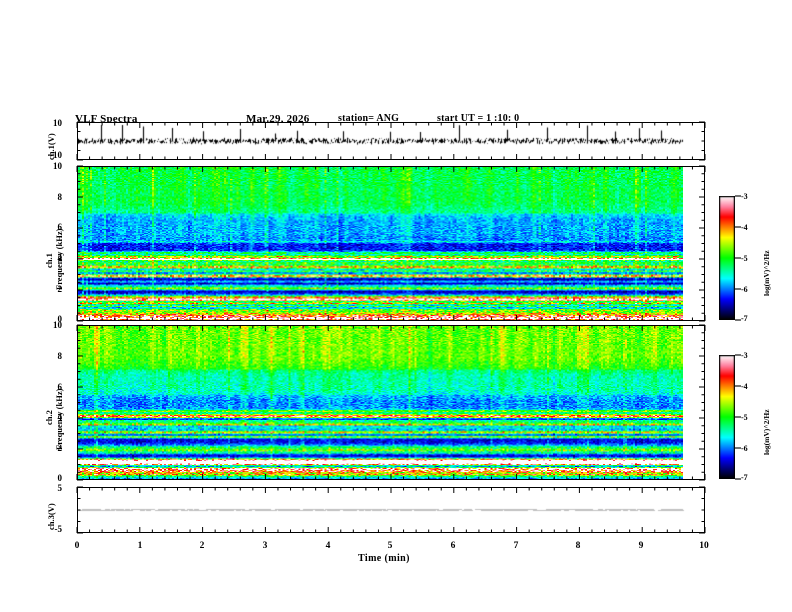 The image size is (792, 612). What do you see at coordinates (390, 546) in the screenshot?
I see `xtick-5: 5` at bounding box center [390, 546].